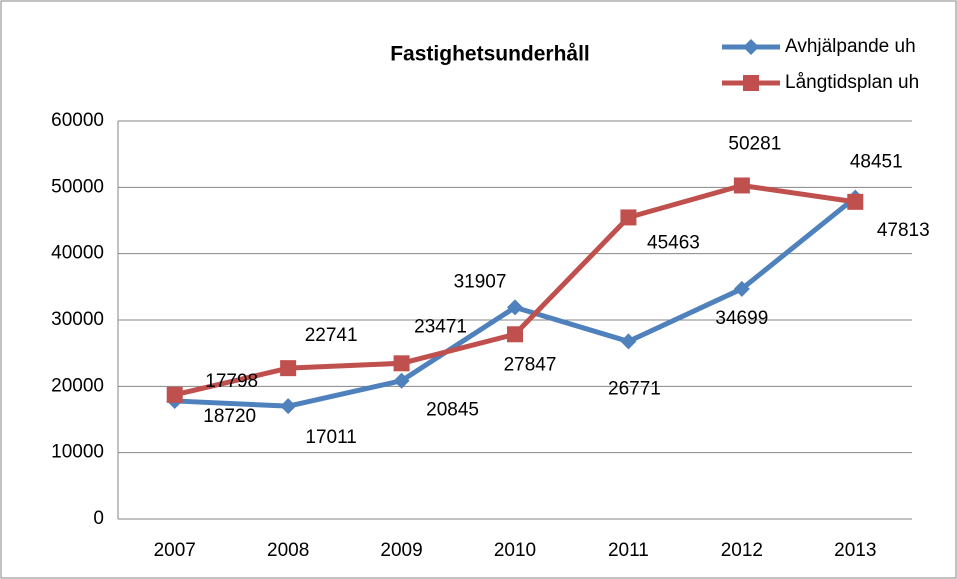 The image size is (957, 579). I want to click on y-tick-label: 50000, so click(77, 186).